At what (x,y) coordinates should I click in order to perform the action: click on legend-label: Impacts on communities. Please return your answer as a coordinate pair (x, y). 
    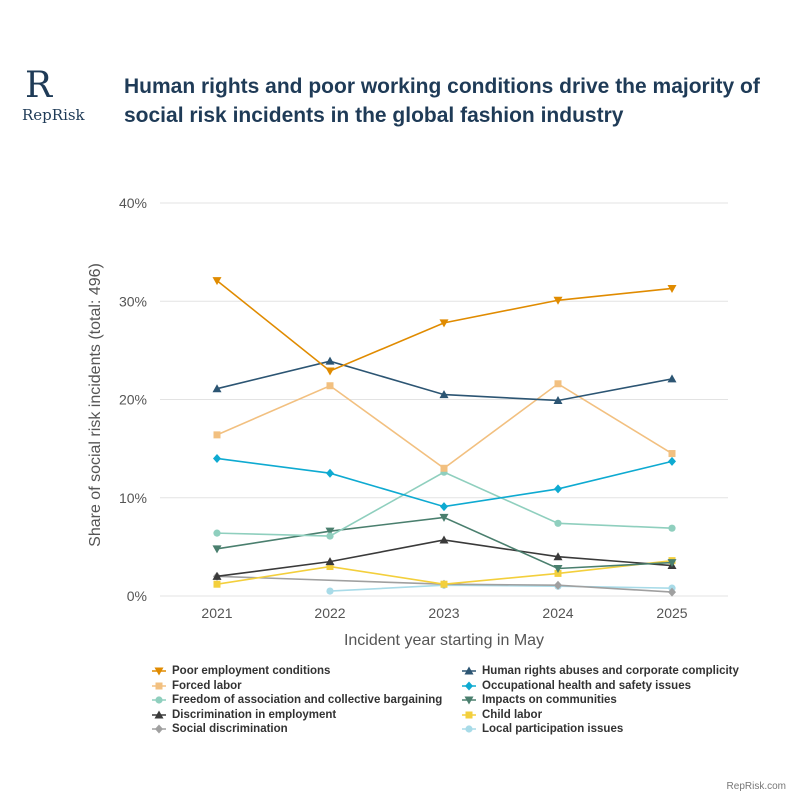
    Looking at the image, I should click on (549, 700).